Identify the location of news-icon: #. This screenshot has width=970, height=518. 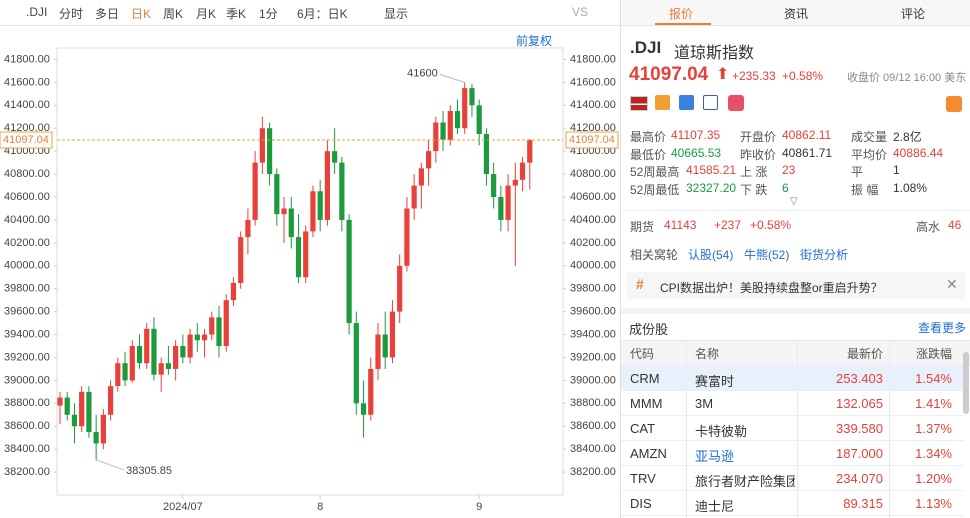
(640, 284).